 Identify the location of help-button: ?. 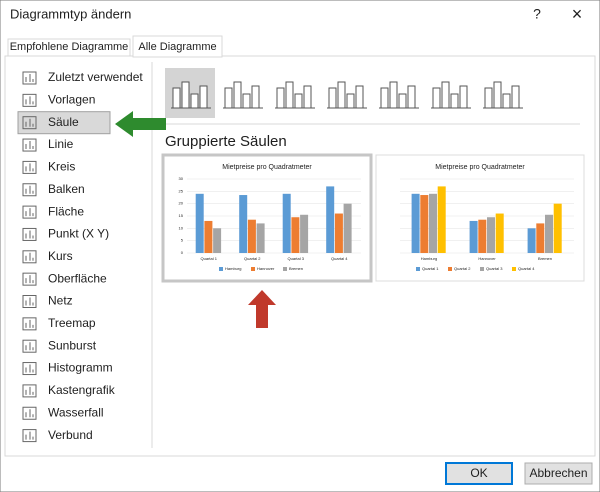
(537, 14).